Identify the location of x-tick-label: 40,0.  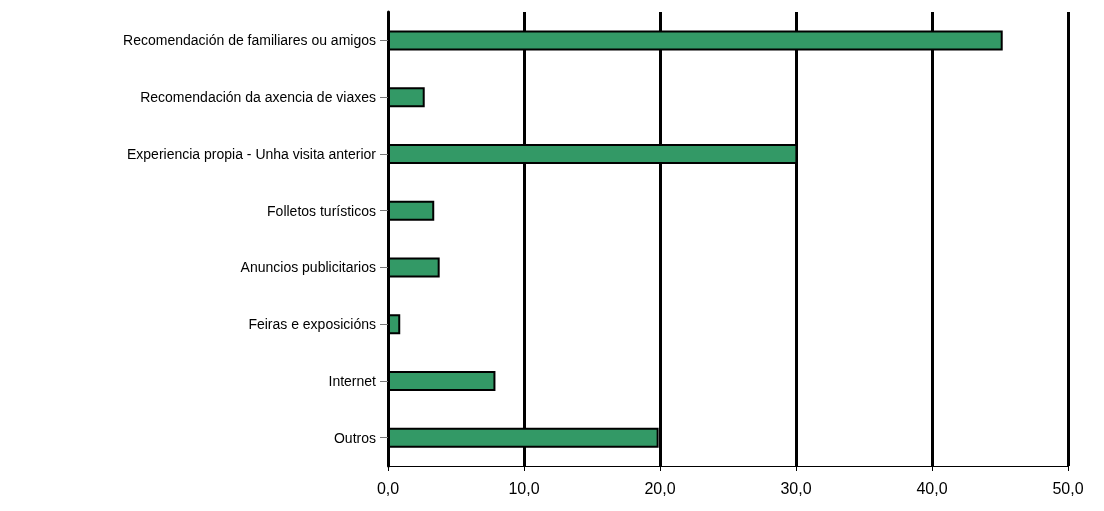
(932, 488).